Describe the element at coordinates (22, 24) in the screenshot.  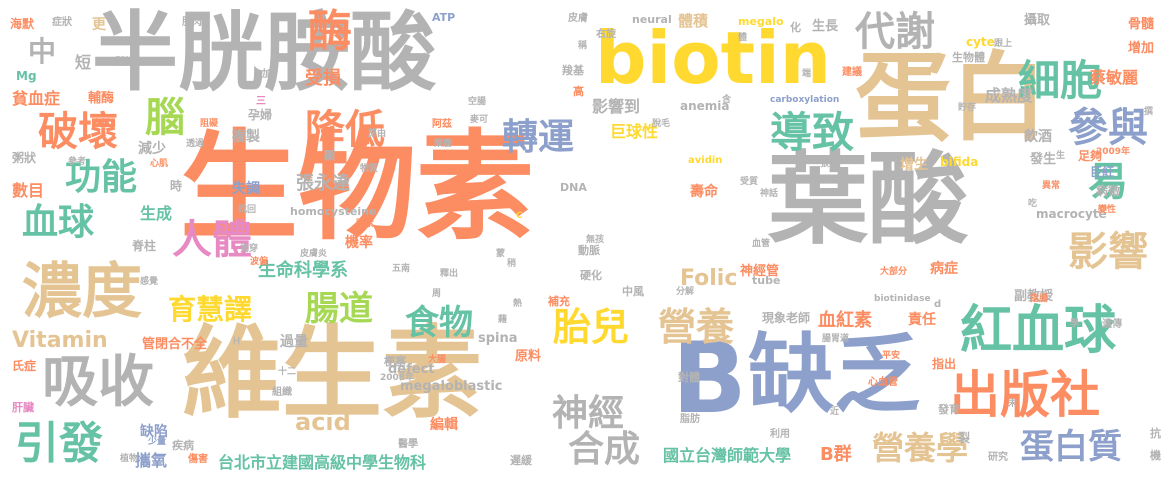
I see `word-haimo: 海默` at that location.